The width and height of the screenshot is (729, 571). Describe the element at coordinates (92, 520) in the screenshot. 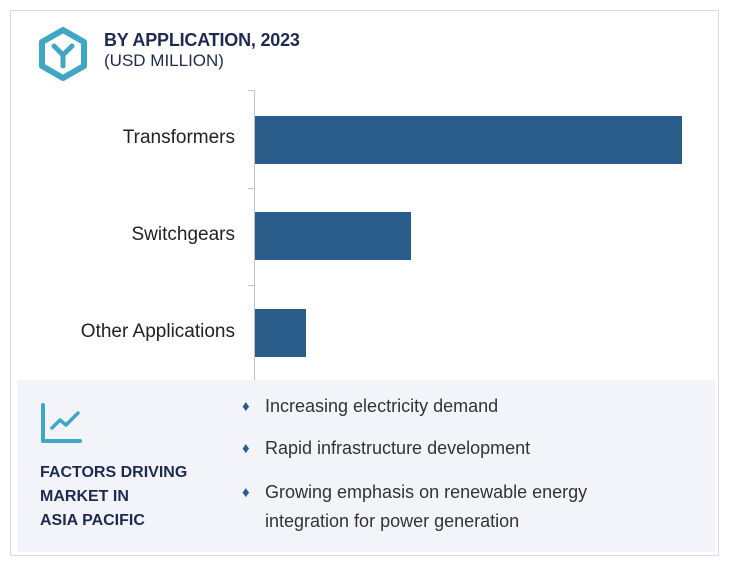

I see `factors-heading-line: ASIA PACIFIC` at that location.